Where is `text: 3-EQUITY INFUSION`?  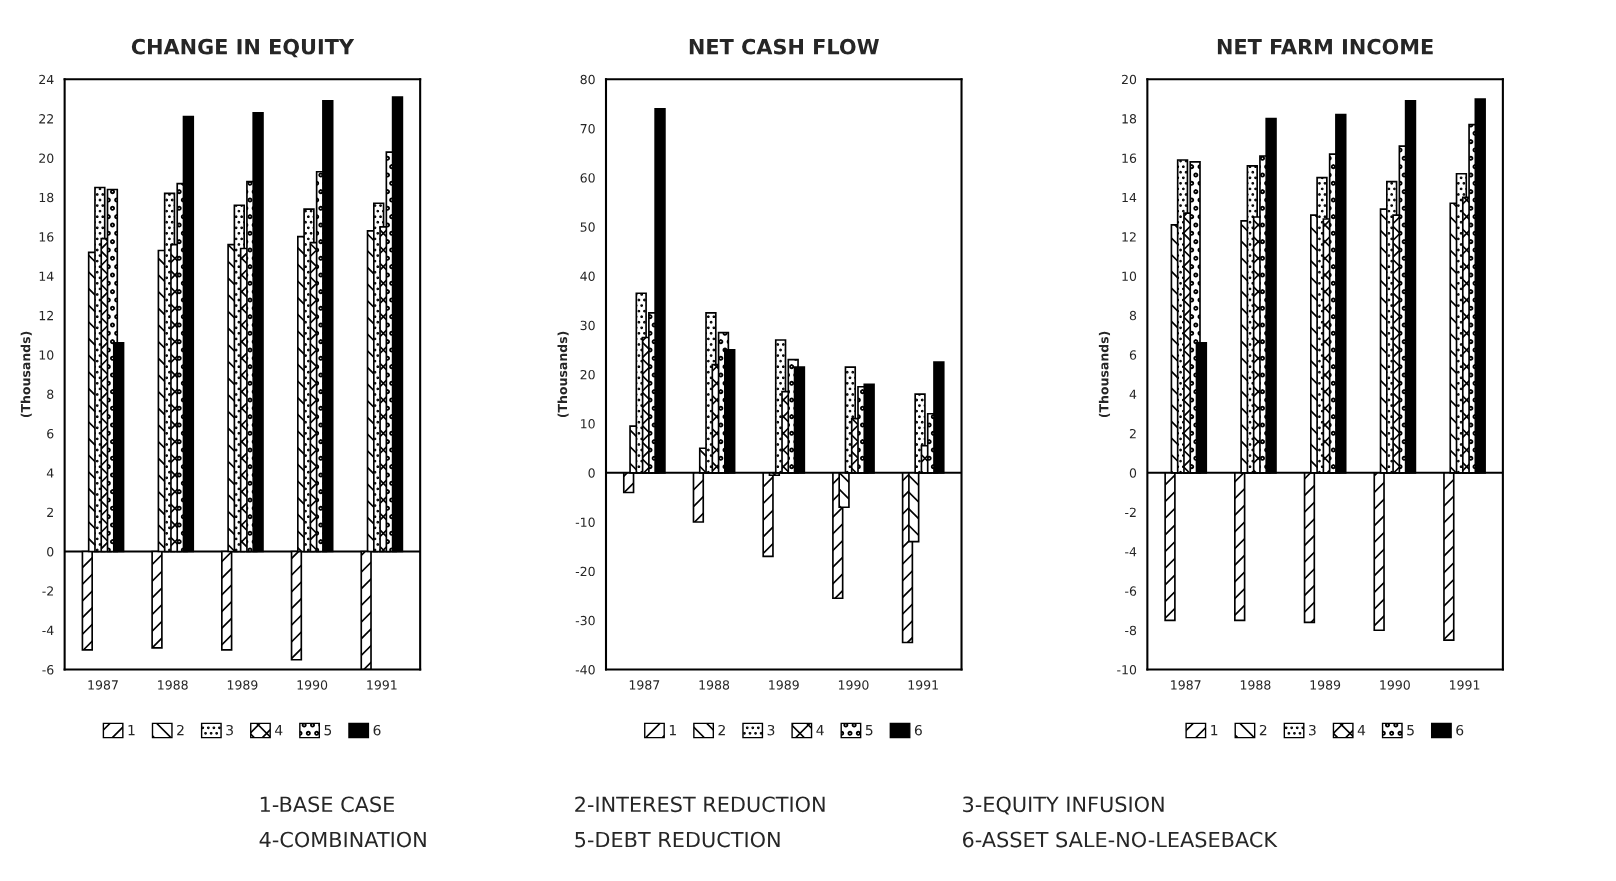 text: 3-EQUITY INFUSION is located at coordinates (1063, 805).